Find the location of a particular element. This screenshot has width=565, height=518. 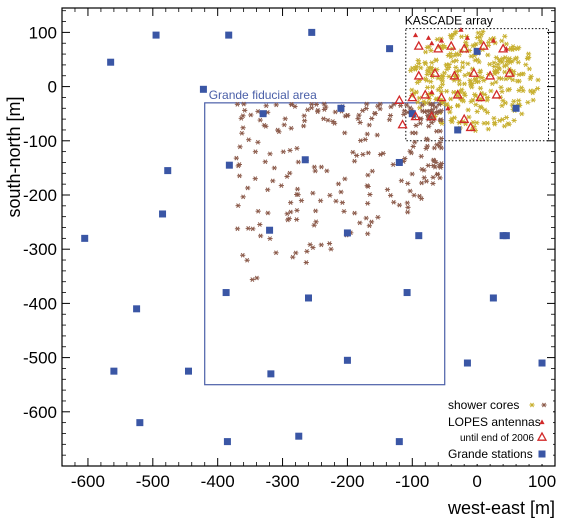

kascade-array-label: KASCADE array is located at coordinates (449, 21).